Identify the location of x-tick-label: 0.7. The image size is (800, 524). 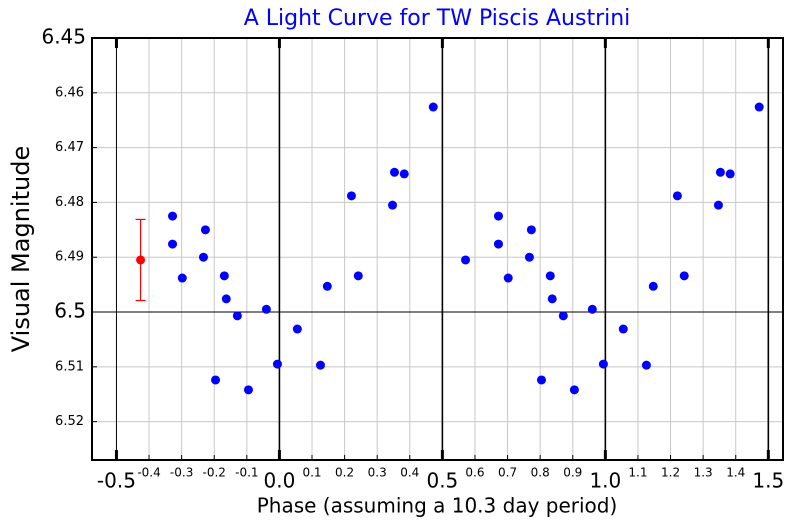
(507, 473).